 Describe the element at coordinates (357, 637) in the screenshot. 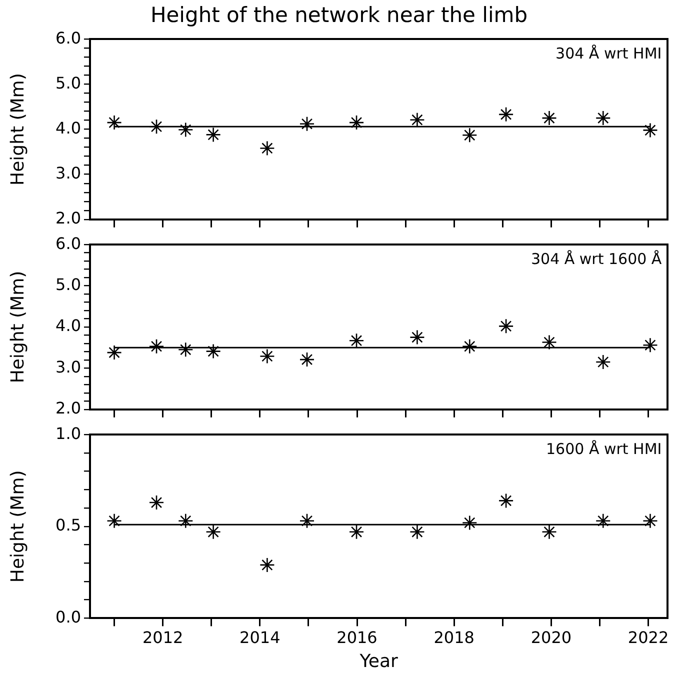

I see `x-tick-label: 2016` at that location.